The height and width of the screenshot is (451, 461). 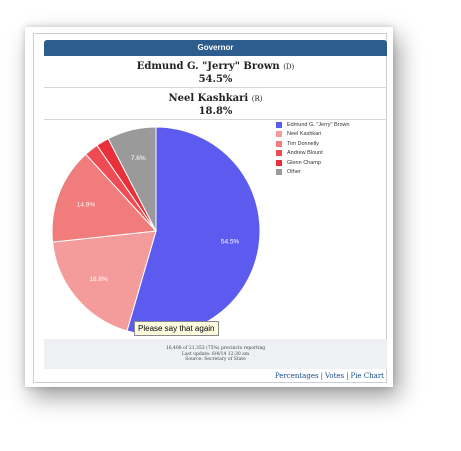 I want to click on legend-label: Edmund G. "Jerry" Brown, so click(x=318, y=124).